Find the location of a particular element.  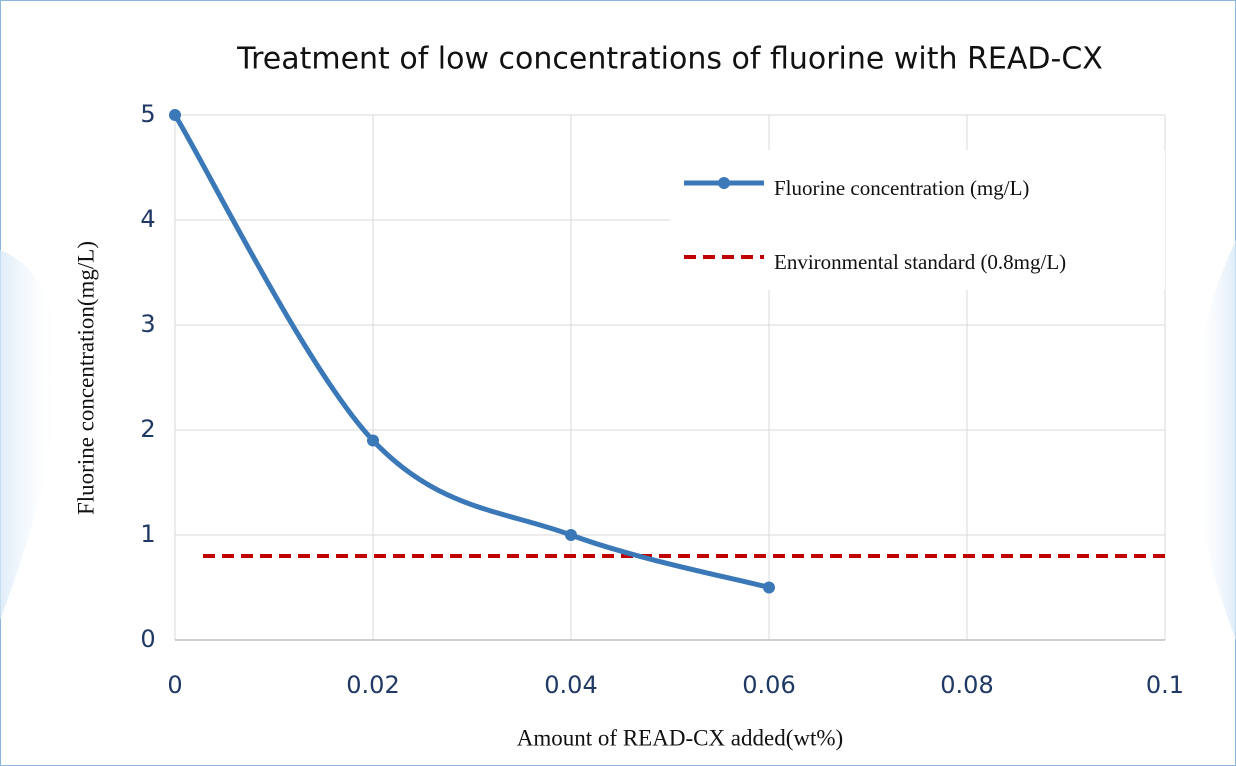

x-tick-label: 0 is located at coordinates (174, 685).